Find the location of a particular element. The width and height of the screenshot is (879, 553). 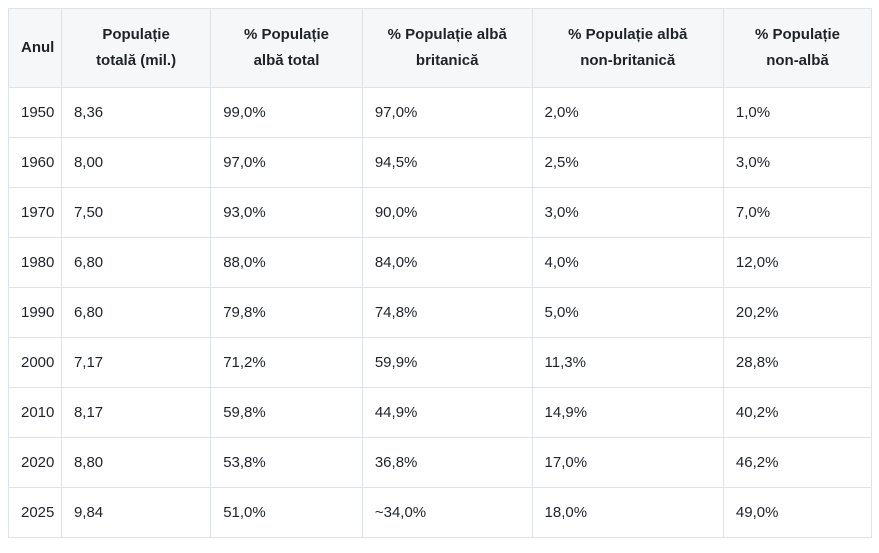

table-row: 1980 6,80 88,0% 84,0% 4,0% 12,0% is located at coordinates (440, 262).